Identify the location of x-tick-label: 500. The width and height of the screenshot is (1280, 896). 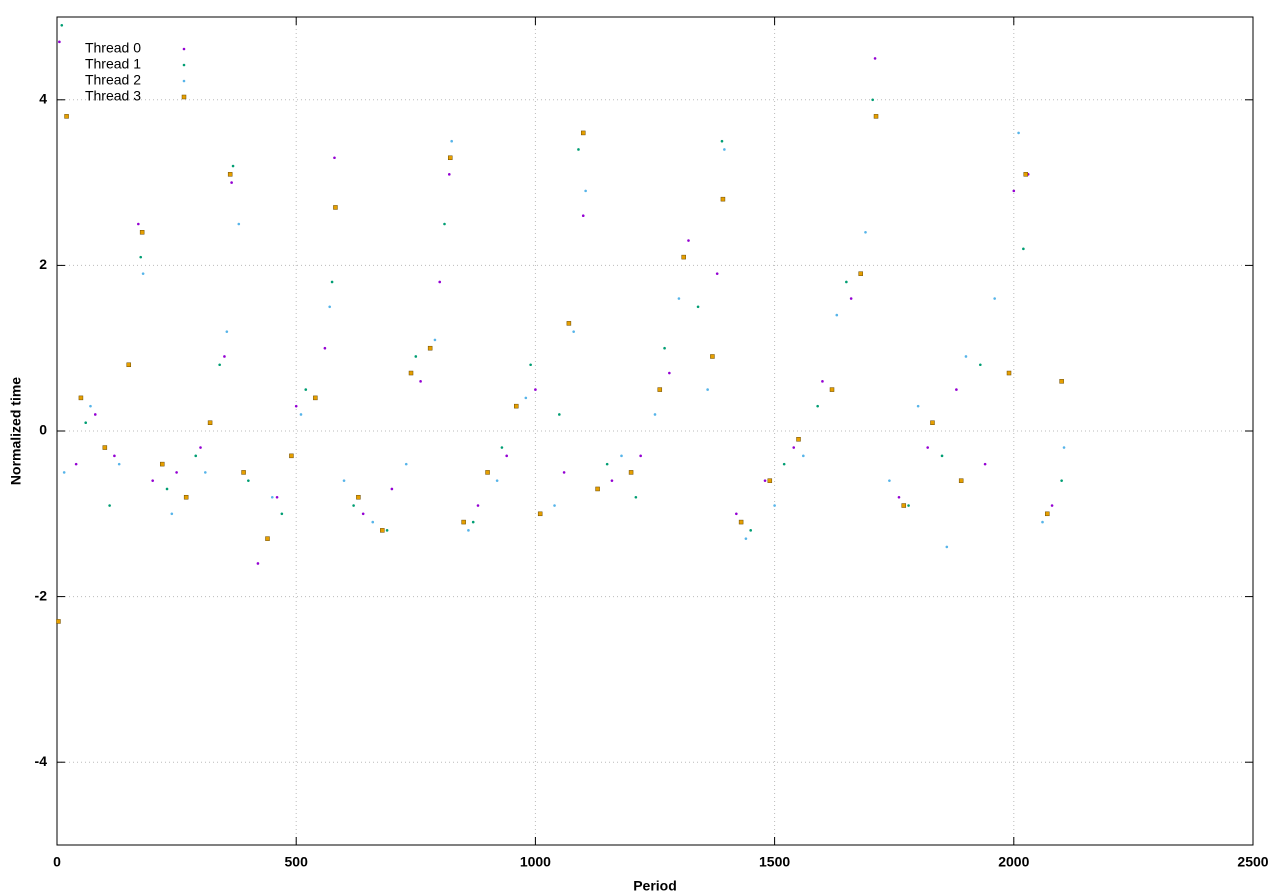
(297, 862).